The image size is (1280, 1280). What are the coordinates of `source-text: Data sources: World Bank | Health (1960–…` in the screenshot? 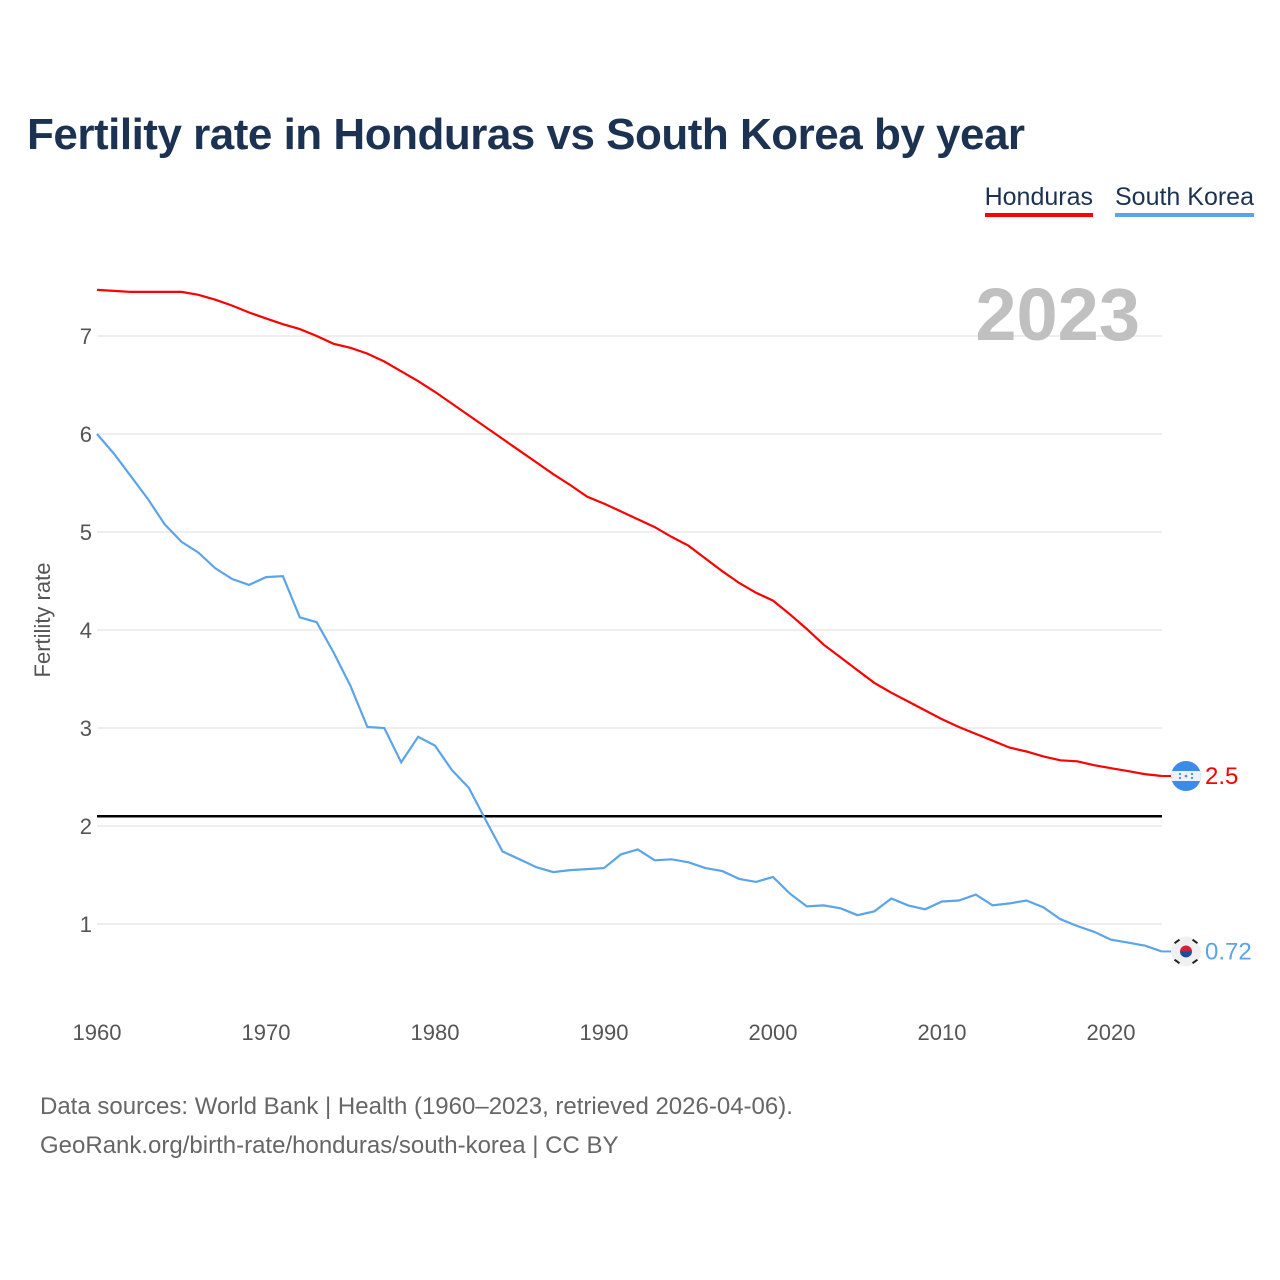 It's located at (416, 1106).